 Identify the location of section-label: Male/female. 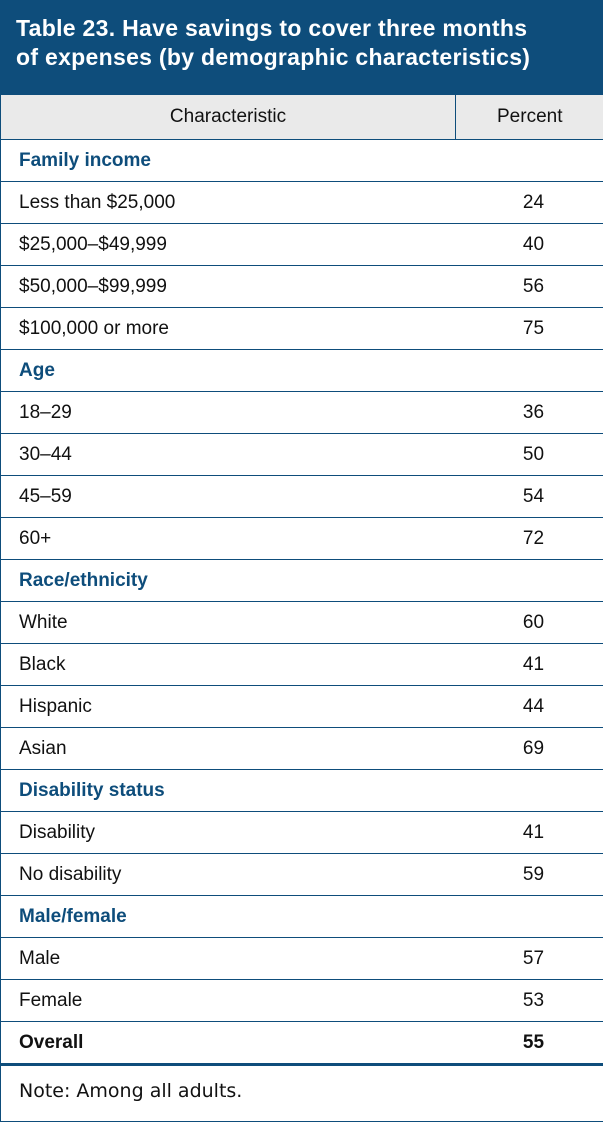
(302, 917).